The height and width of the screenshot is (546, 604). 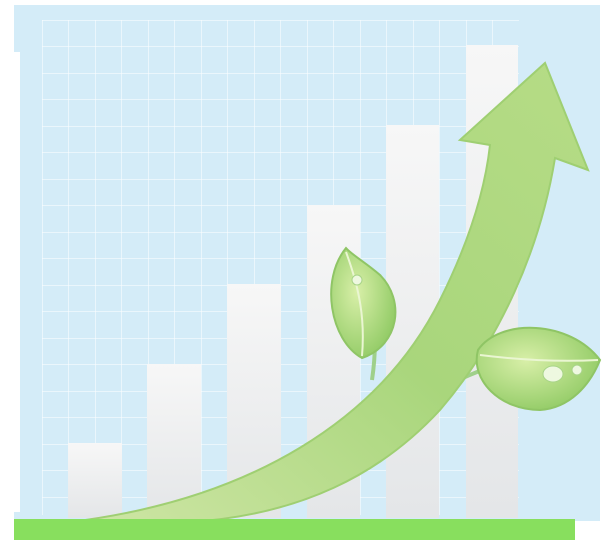 I want to click on ground-bar, so click(x=294, y=529).